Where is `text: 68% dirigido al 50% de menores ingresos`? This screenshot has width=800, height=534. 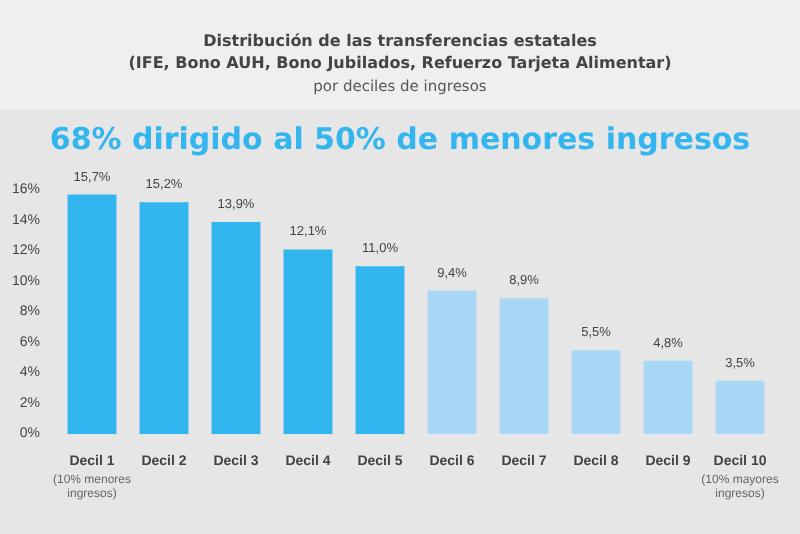
text: 68% dirigido al 50% de menores ingresos is located at coordinates (400, 139).